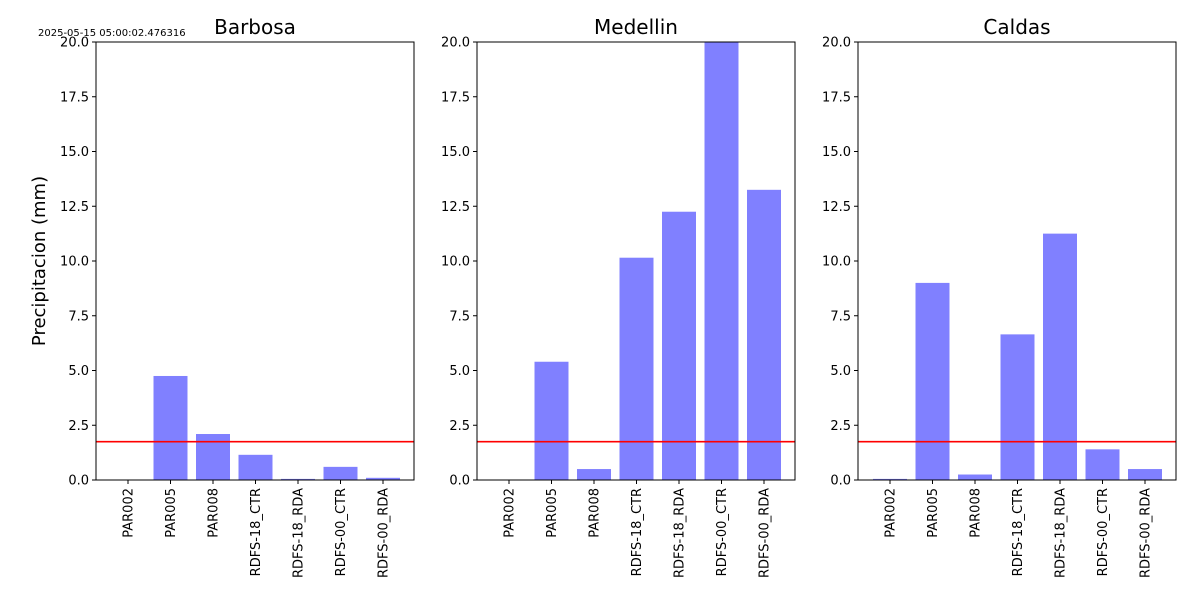 This screenshot has height=600, width=1200. Describe the element at coordinates (112, 33) in the screenshot. I see `timestamp-label: 2025-05-15 05:00:02.476316` at that location.